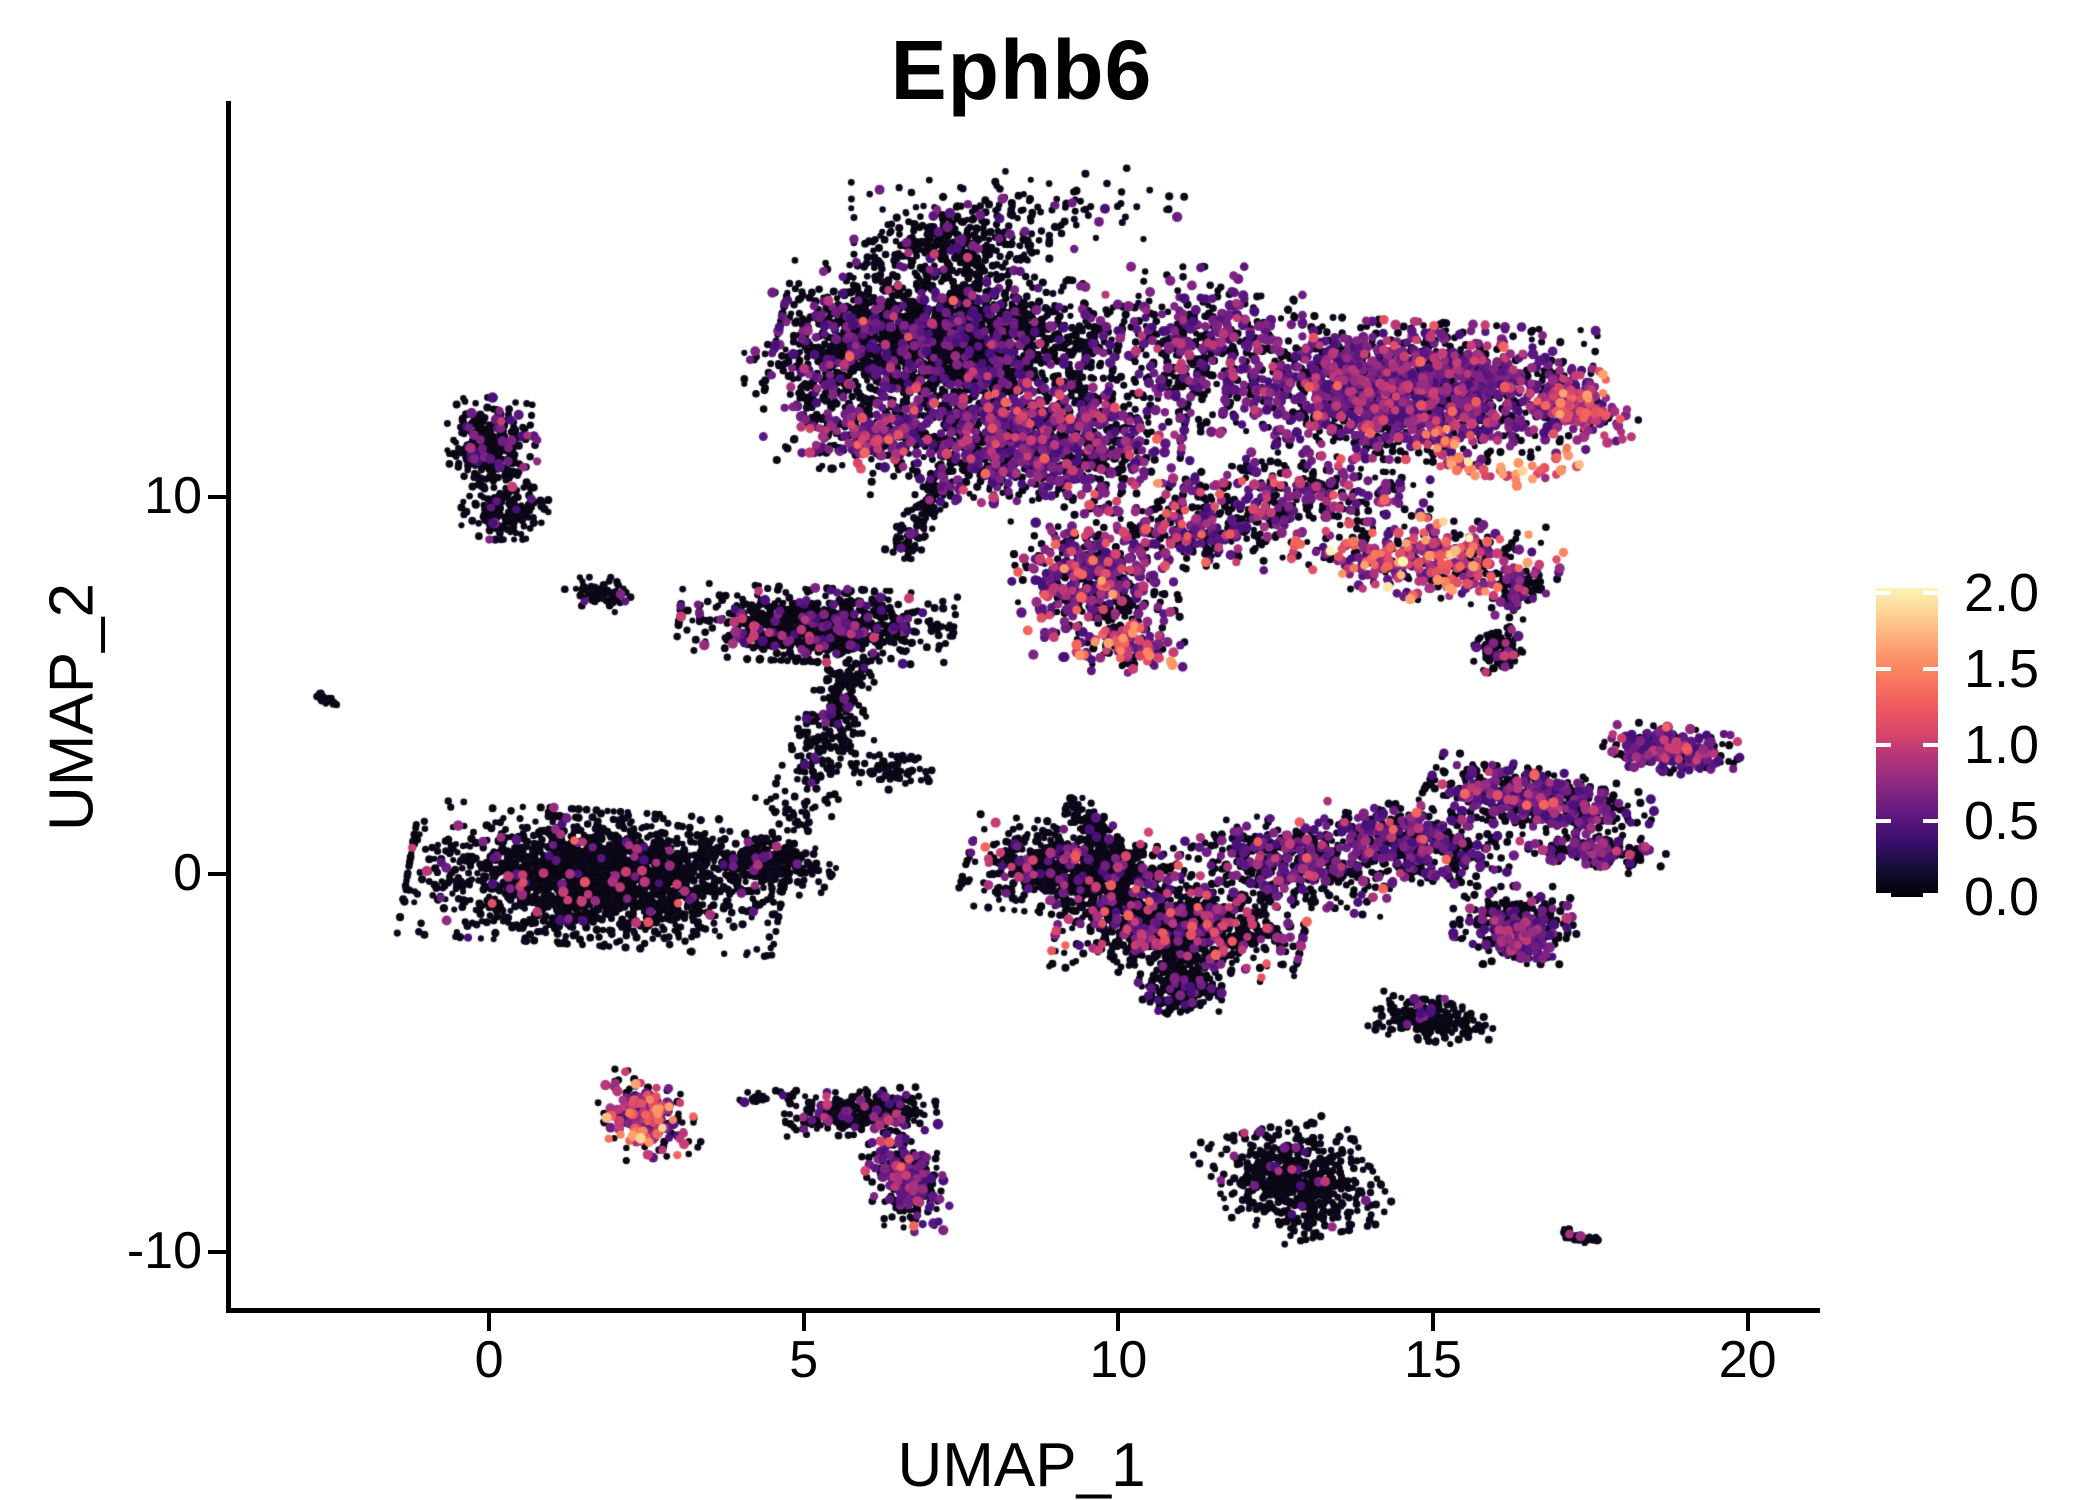 Image resolution: width=2100 pixels, height=1500 pixels. What do you see at coordinates (1021, 1465) in the screenshot?
I see `x-axis-title: UMAP_1` at bounding box center [1021, 1465].